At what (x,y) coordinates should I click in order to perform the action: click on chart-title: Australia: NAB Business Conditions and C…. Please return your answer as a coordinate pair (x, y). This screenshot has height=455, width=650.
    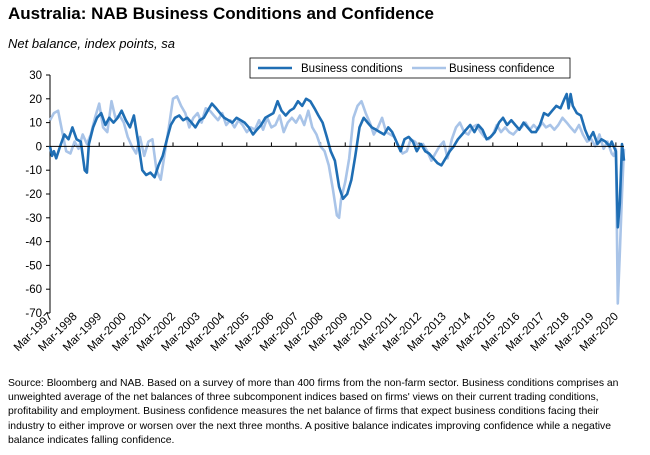
    Looking at the image, I should click on (221, 13).